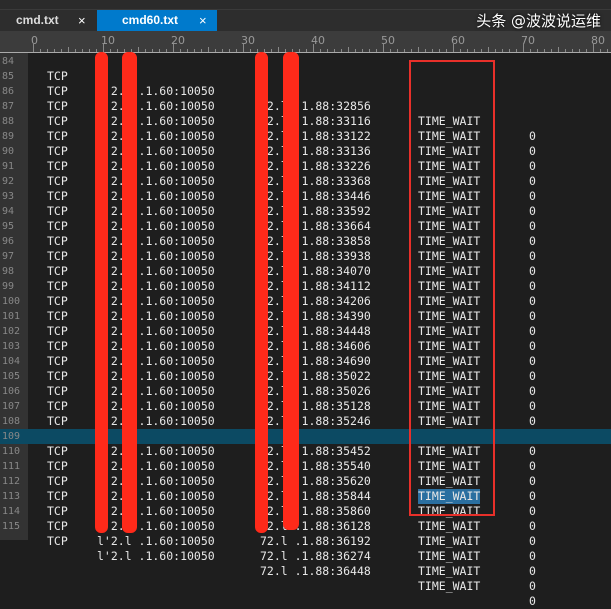 The height and width of the screenshot is (609, 611). Describe the element at coordinates (353, 541) in the screenshot. I see `foreign-port: 36192` at that location.